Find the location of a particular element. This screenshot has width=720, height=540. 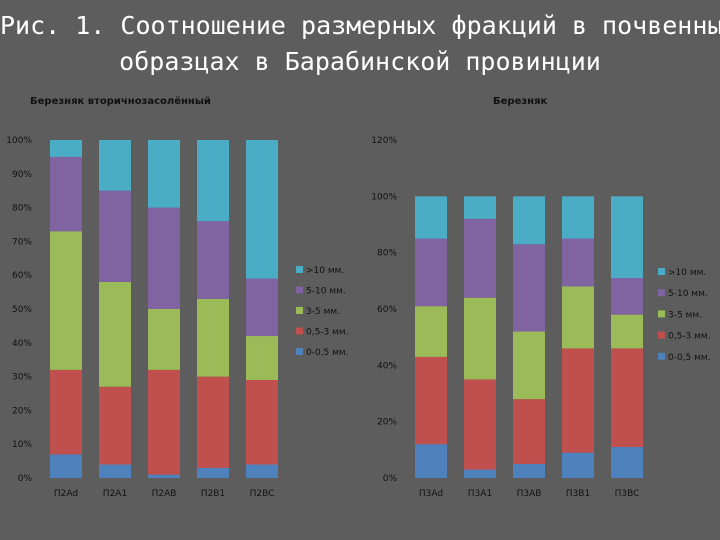

chart-1-ytick: 10% is located at coordinates (22, 445).